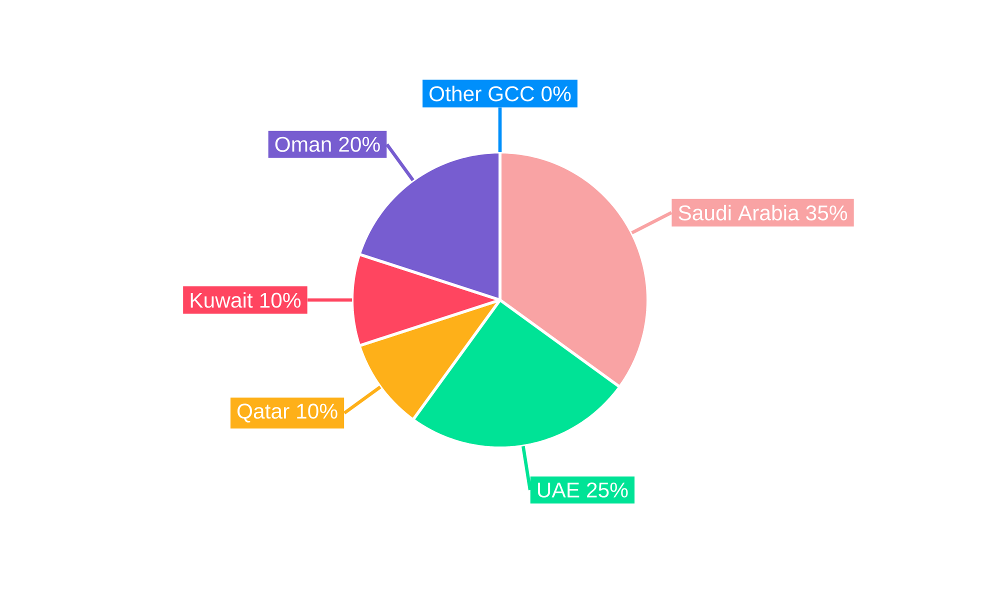 The width and height of the screenshot is (1000, 600). Describe the element at coordinates (359, 144) in the screenshot. I see `data-label: 20%` at that location.